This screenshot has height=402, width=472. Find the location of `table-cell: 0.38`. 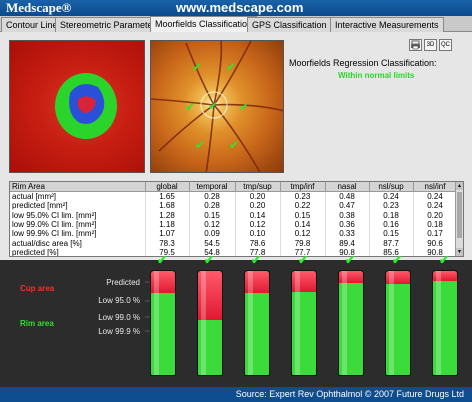

table-cell: 0.38 is located at coordinates (347, 215).